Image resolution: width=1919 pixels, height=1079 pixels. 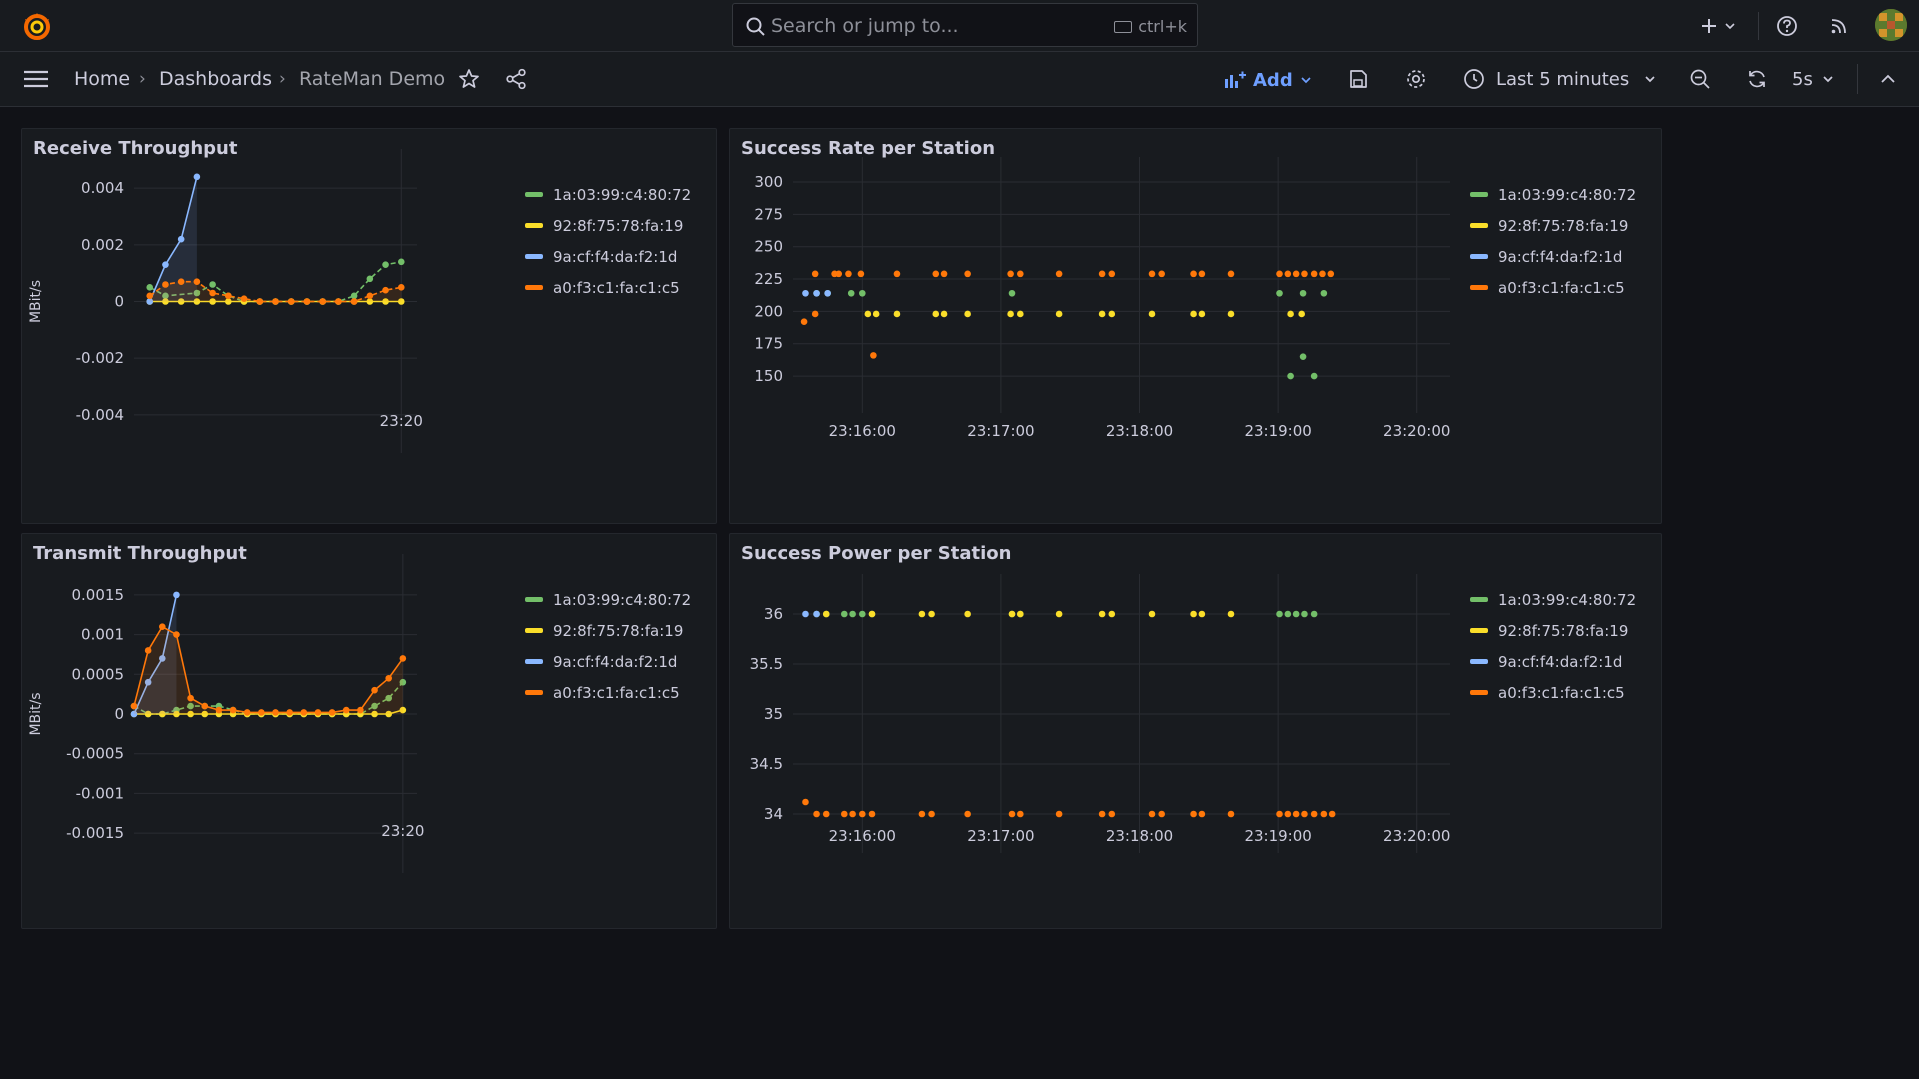 I want to click on refresh-icon, so click(x=1757, y=79).